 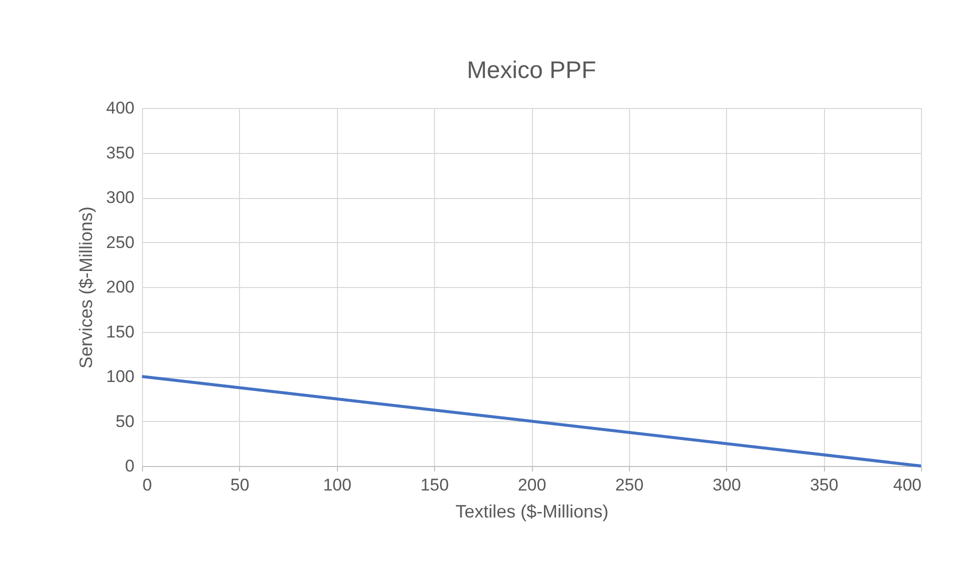 I want to click on x-tick-label: 100, so click(x=337, y=485).